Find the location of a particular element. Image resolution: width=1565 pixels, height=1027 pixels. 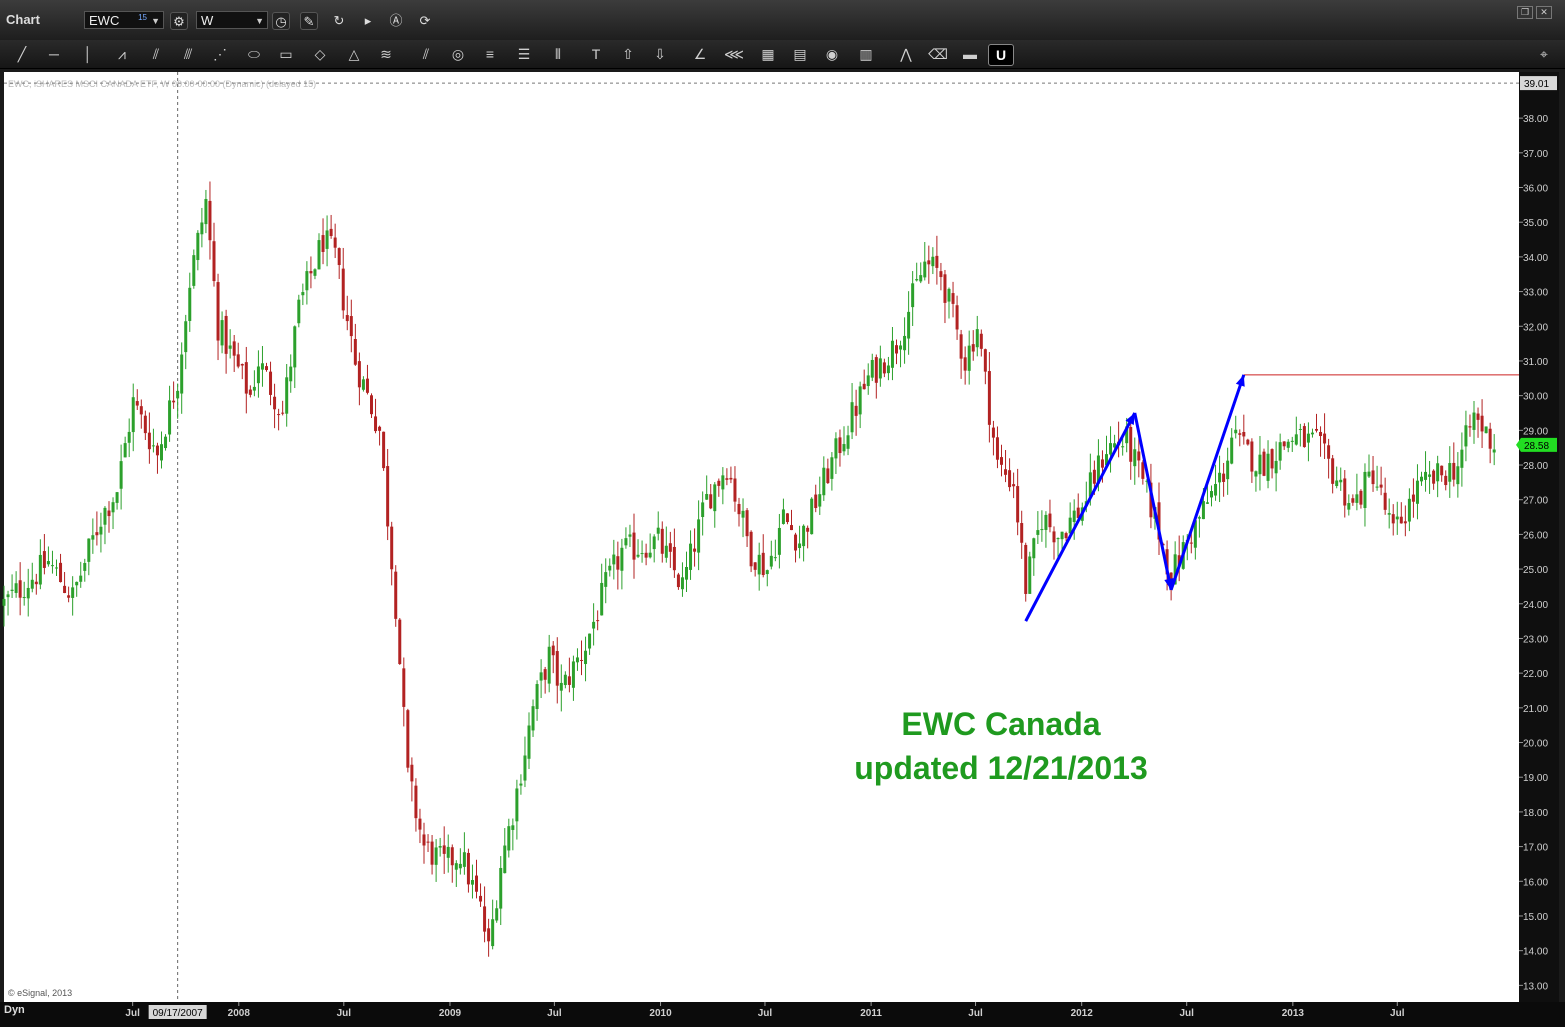

fork-icon: ⫽ is located at coordinates (156, 54).